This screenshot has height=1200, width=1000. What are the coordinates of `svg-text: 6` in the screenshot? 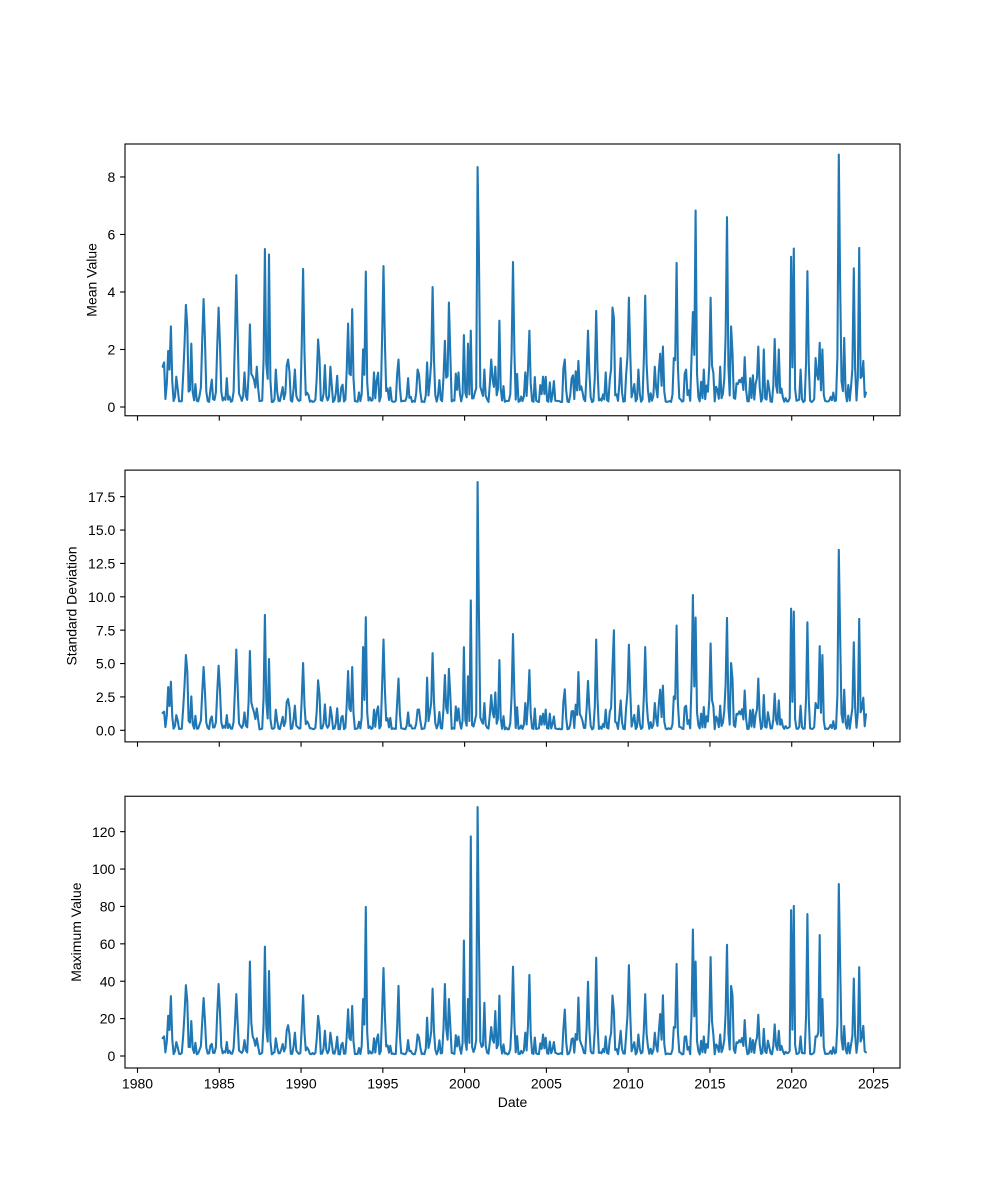 It's located at (112, 235).